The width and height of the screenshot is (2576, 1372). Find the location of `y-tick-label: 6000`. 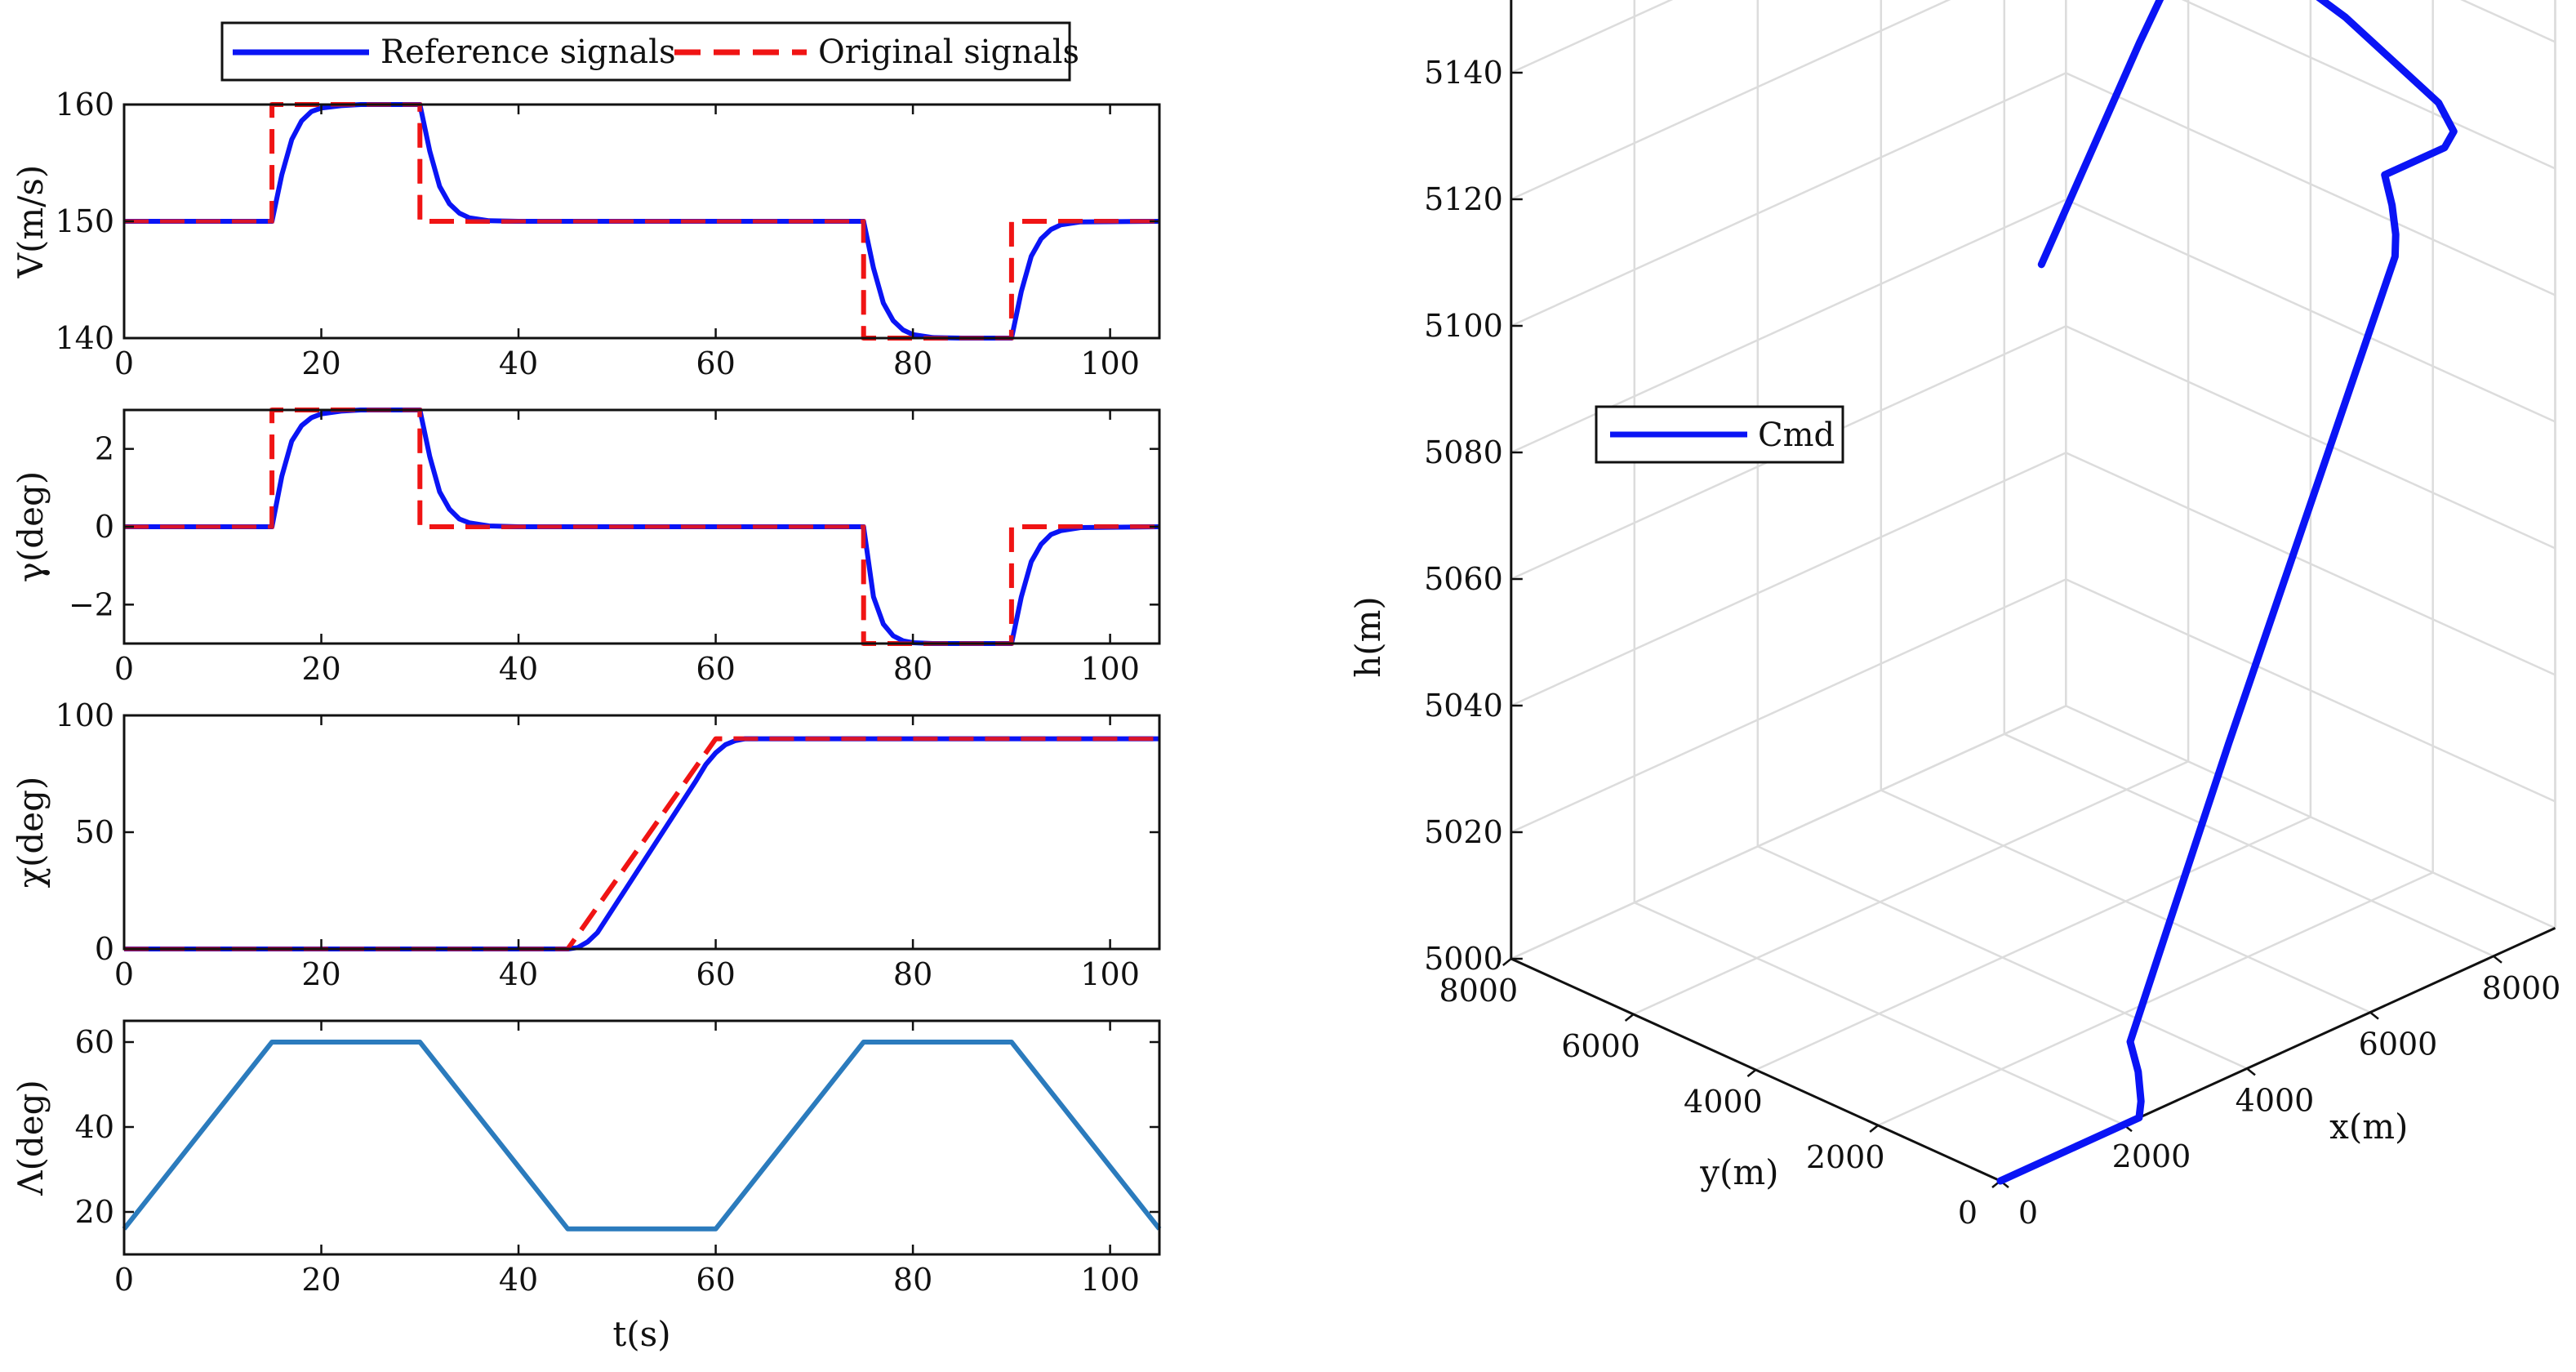

y-tick-label: 6000 is located at coordinates (1600, 1046).